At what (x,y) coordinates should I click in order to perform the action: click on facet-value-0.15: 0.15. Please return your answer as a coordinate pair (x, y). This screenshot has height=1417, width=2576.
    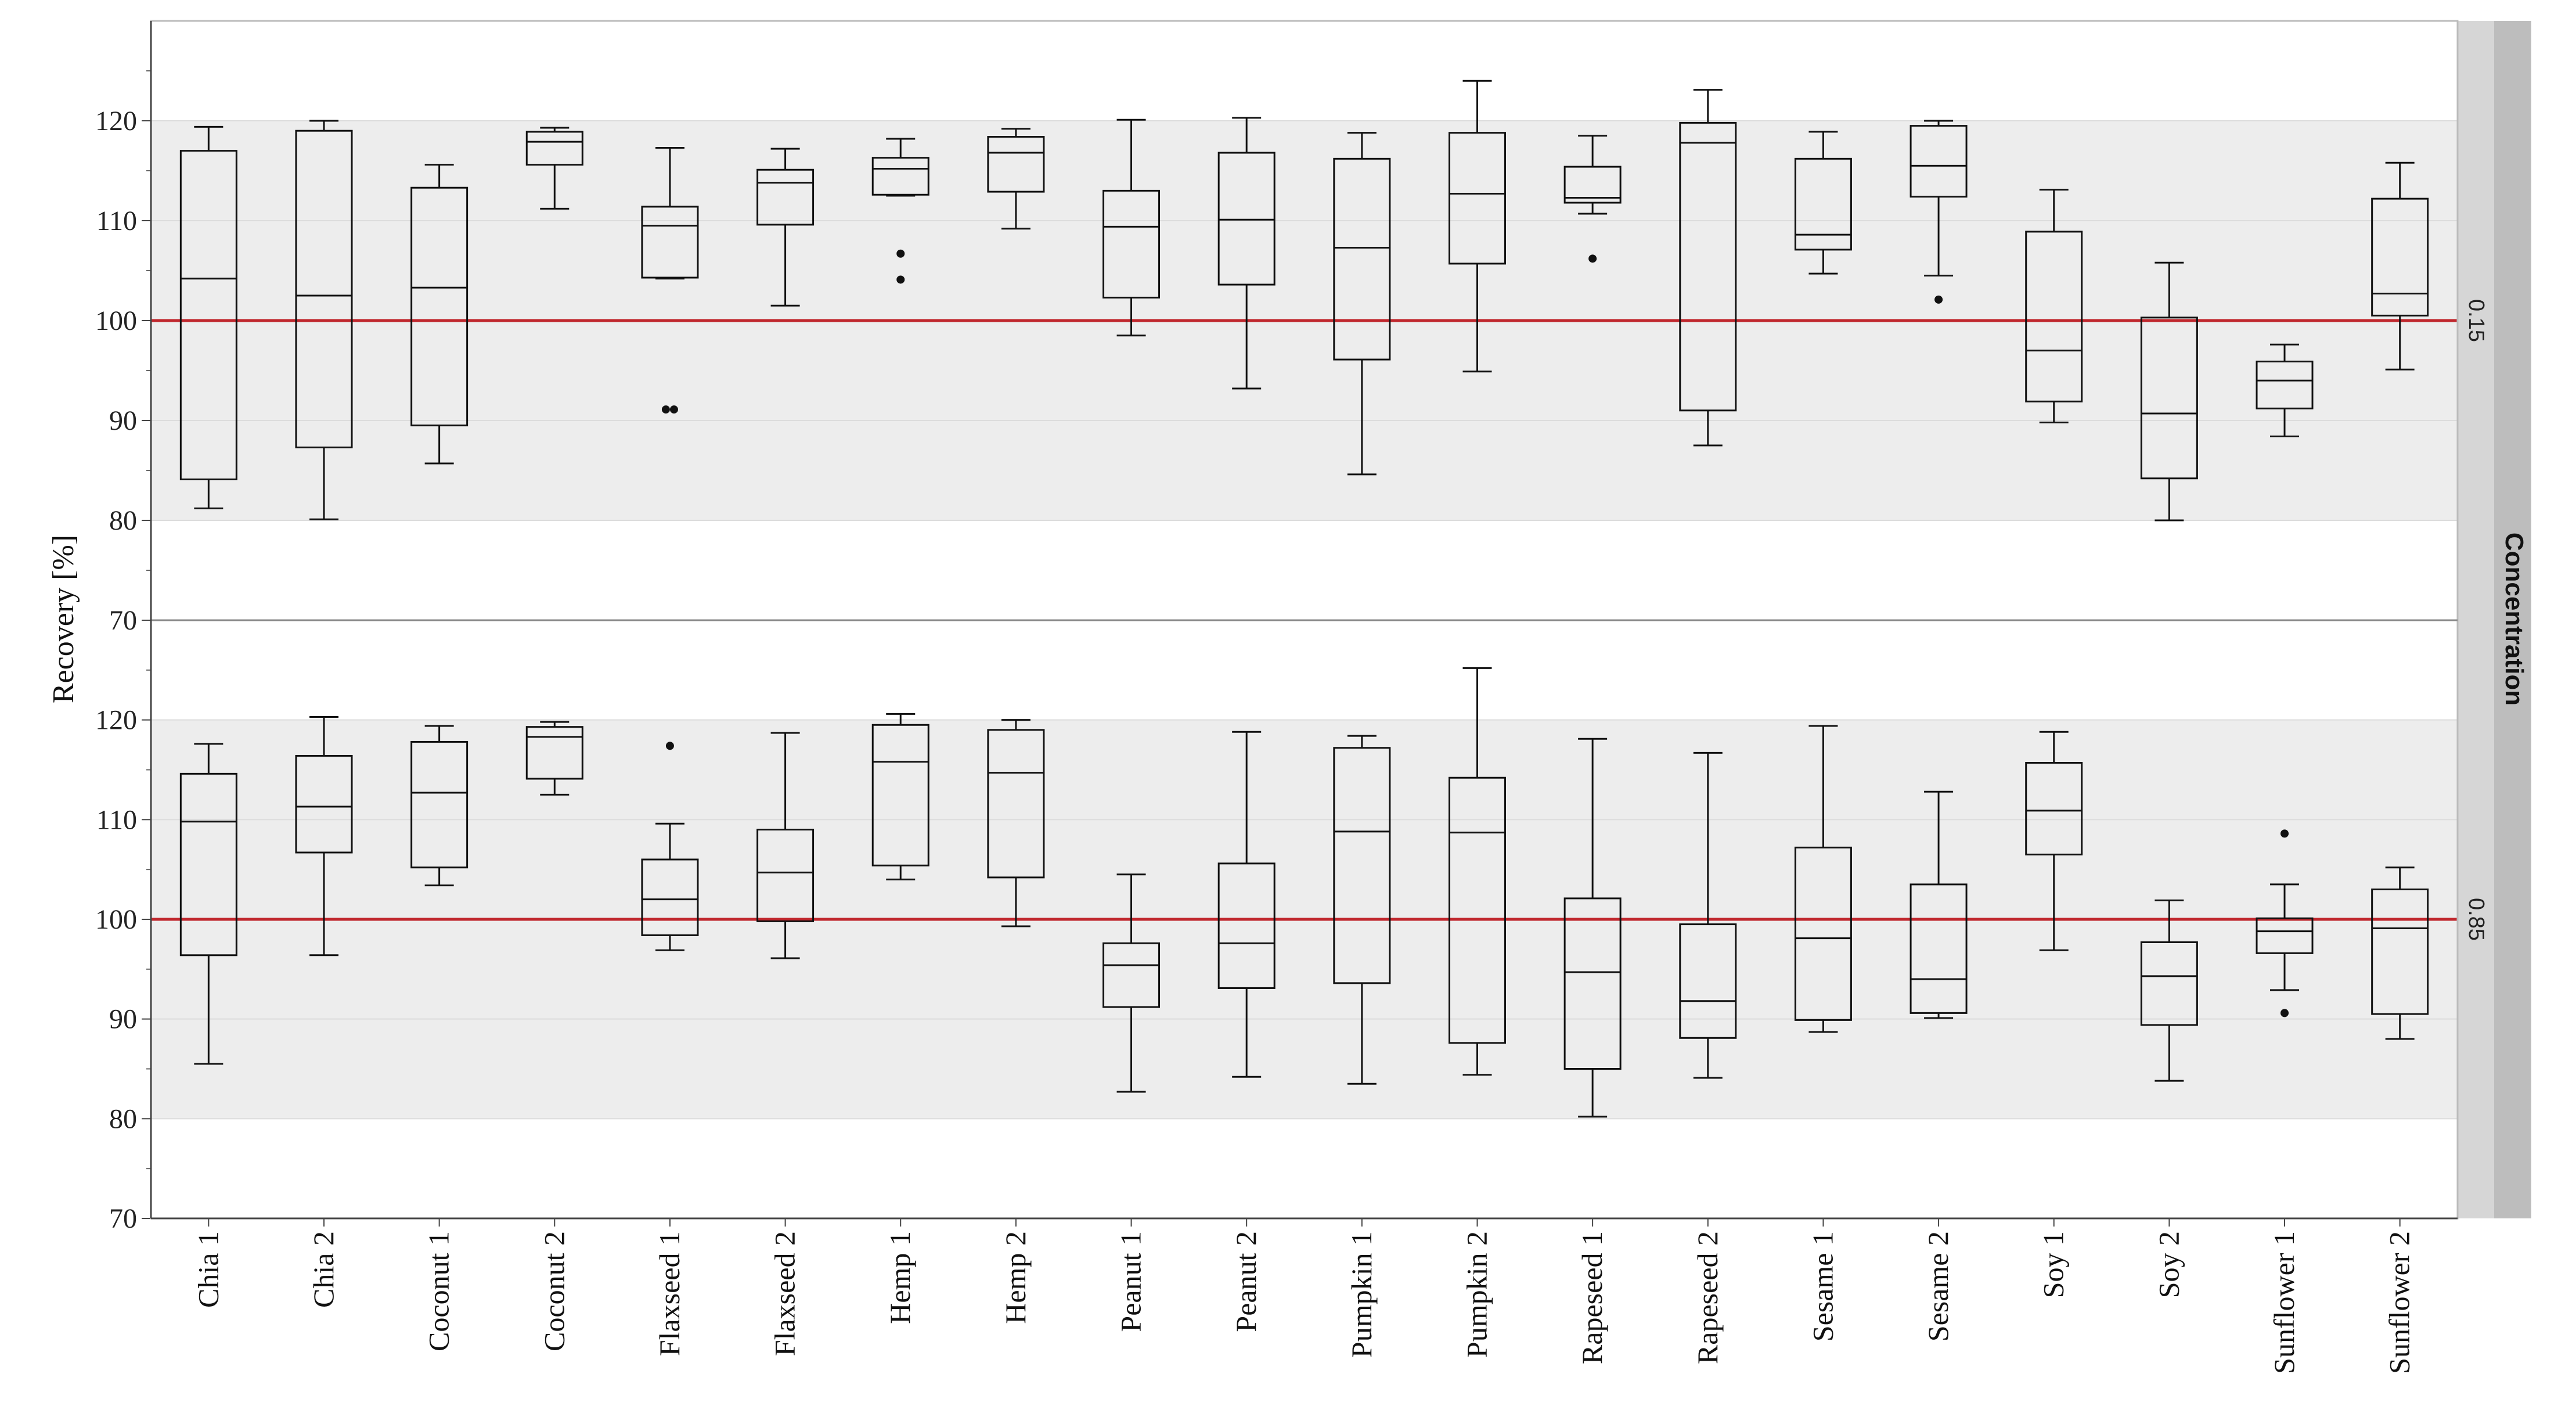
    Looking at the image, I should click on (2476, 320).